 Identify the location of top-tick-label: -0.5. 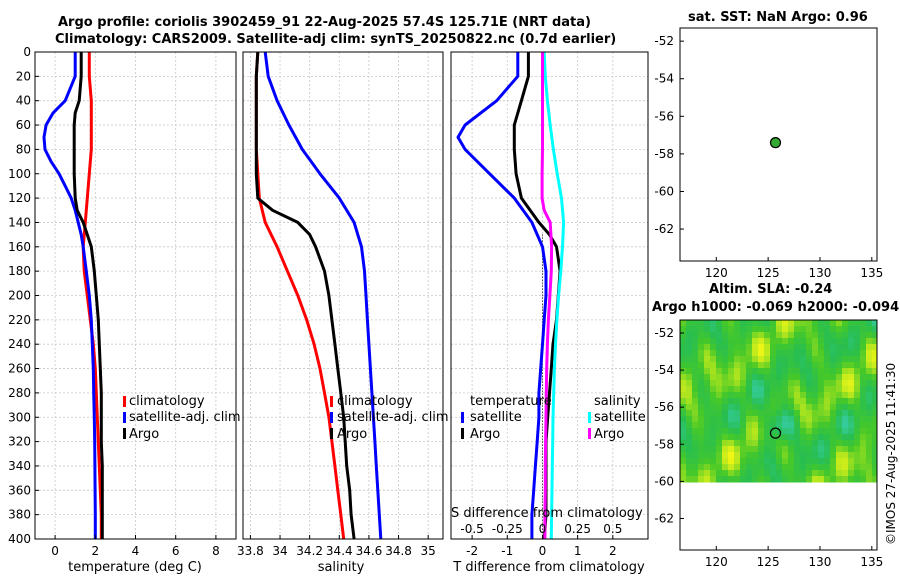
(471, 529).